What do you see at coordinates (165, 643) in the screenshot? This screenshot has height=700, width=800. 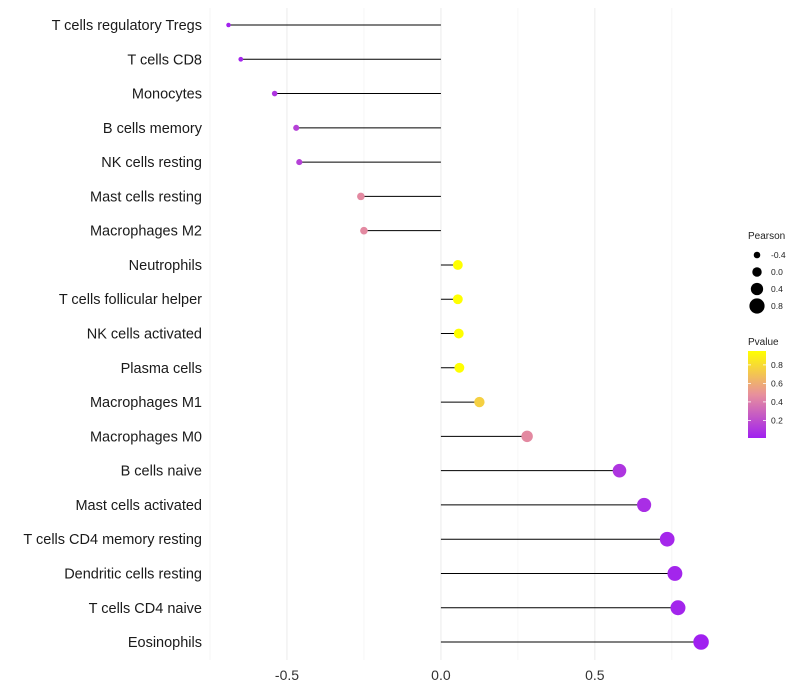 I see `category-label: Eosinophils` at bounding box center [165, 643].